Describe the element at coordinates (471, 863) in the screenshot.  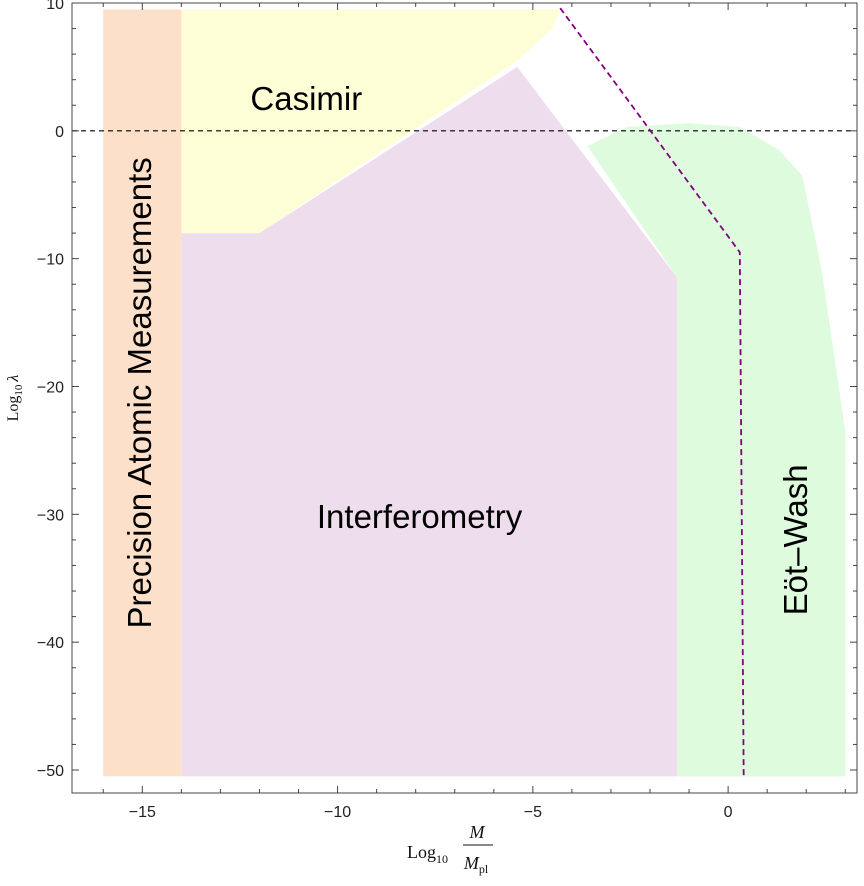
I see `x-axis-label-denominator: M` at that location.